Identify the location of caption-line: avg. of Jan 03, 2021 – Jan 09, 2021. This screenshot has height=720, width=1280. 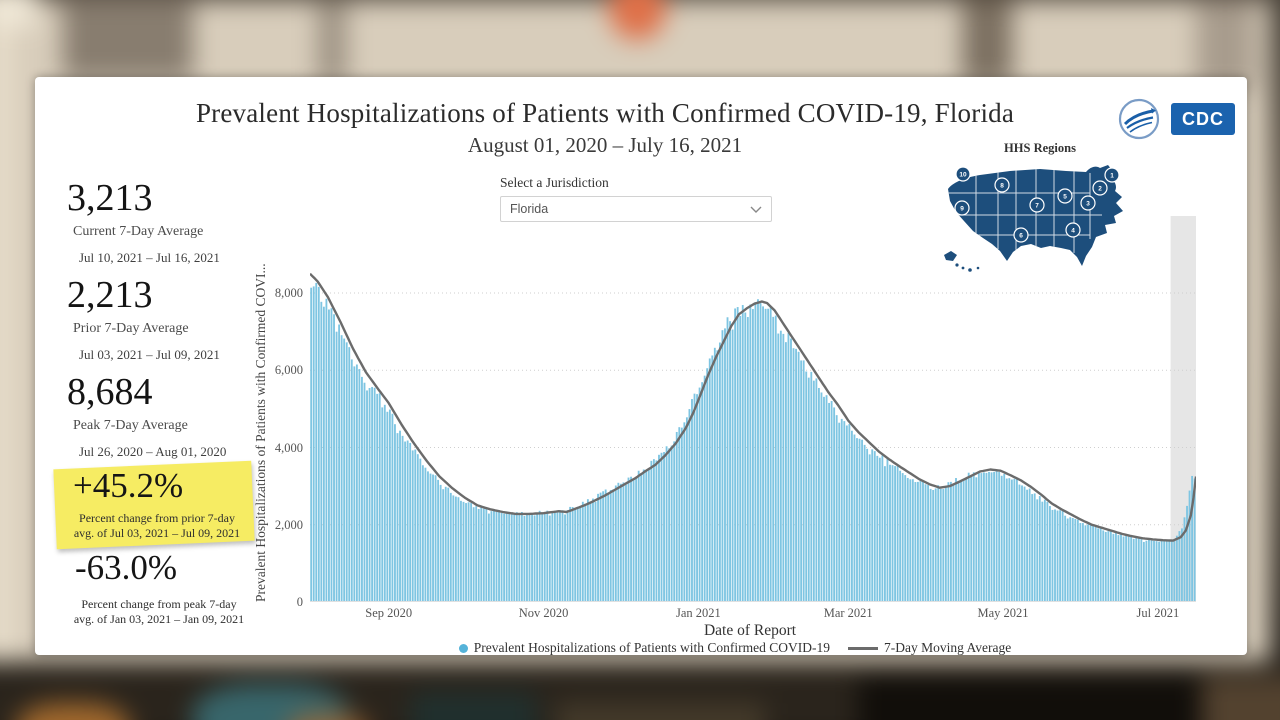
(159, 618).